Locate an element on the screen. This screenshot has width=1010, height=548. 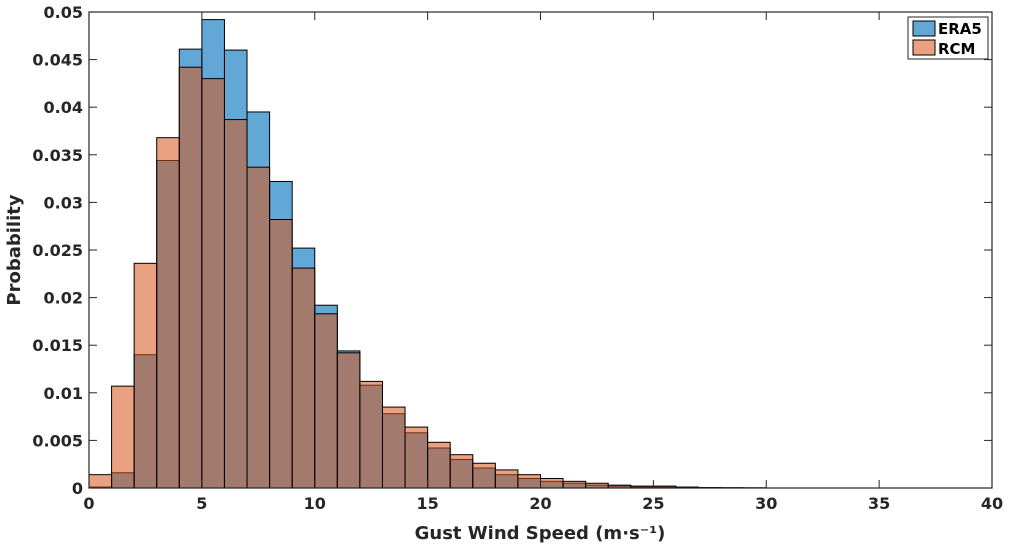
y-tick-label: 0 is located at coordinates (77, 488).